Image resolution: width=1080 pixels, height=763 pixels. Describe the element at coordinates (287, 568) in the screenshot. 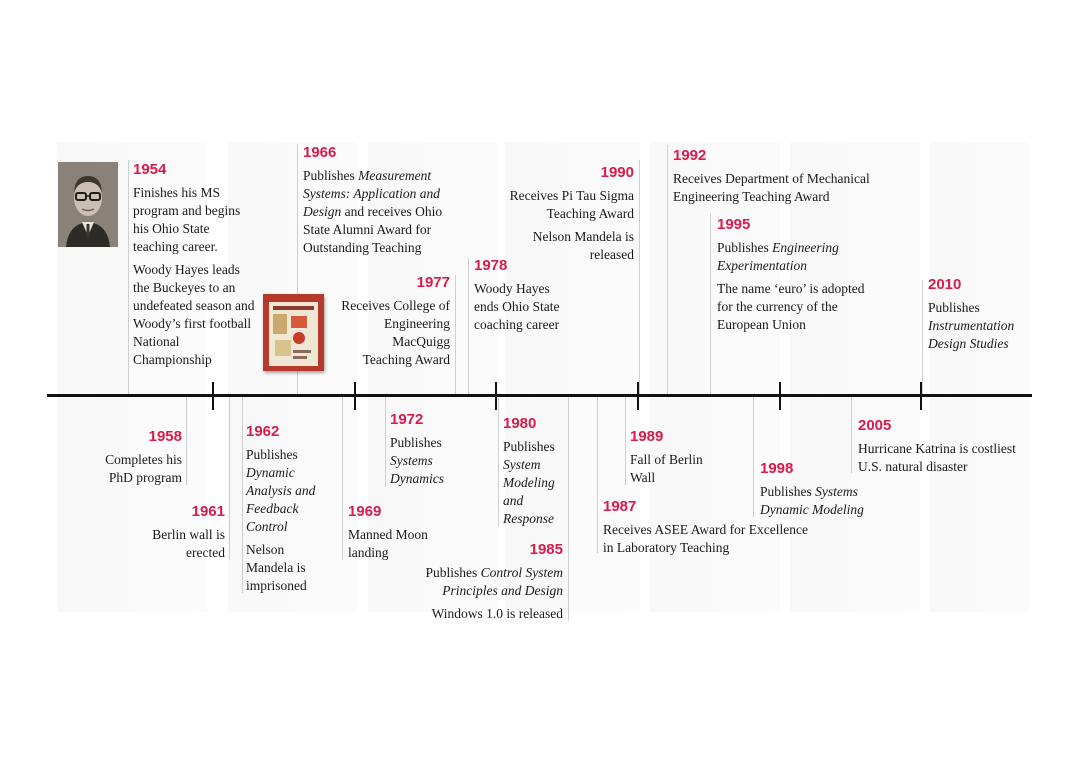

I see `event-text: Nelson Mandela is imprisoned` at that location.